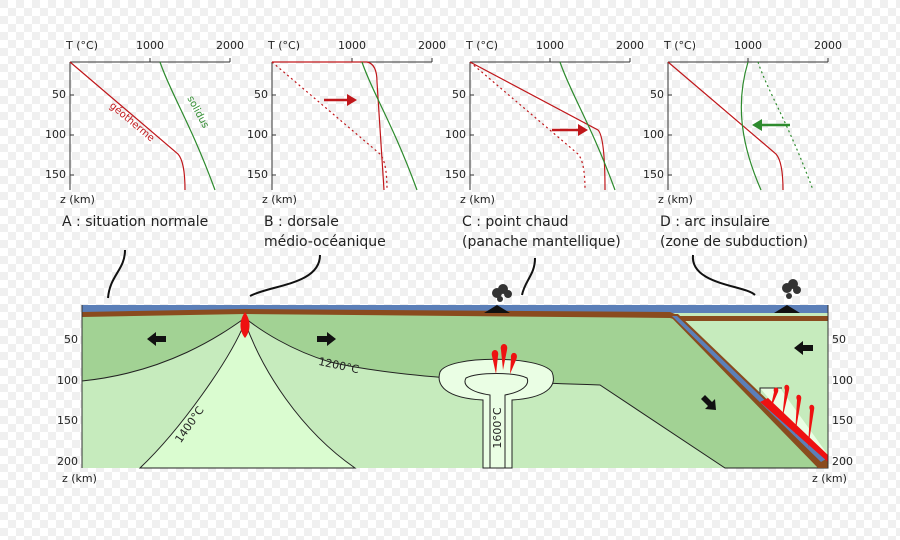  What do you see at coordinates (839, 339) in the screenshot?
I see `right-tick-label: 50` at bounding box center [839, 339].